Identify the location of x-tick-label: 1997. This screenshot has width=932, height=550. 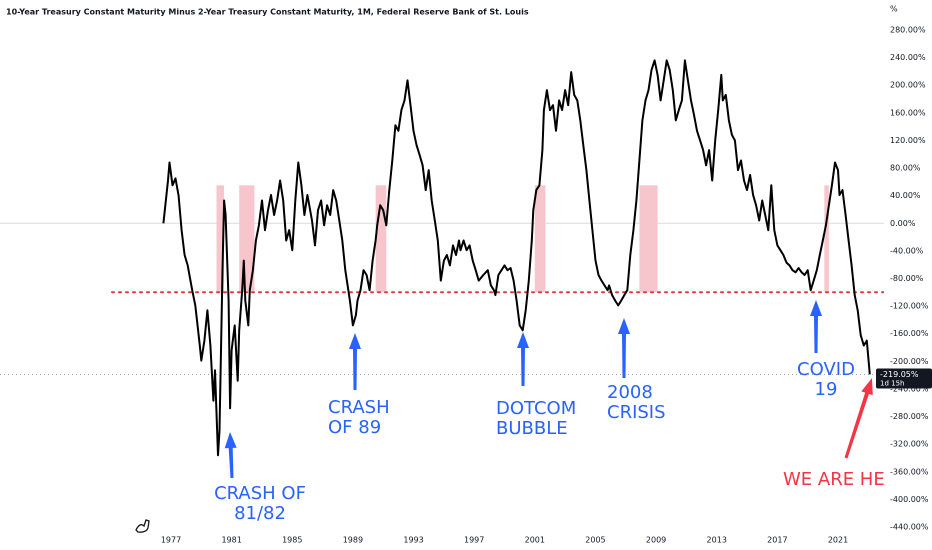
(474, 540).